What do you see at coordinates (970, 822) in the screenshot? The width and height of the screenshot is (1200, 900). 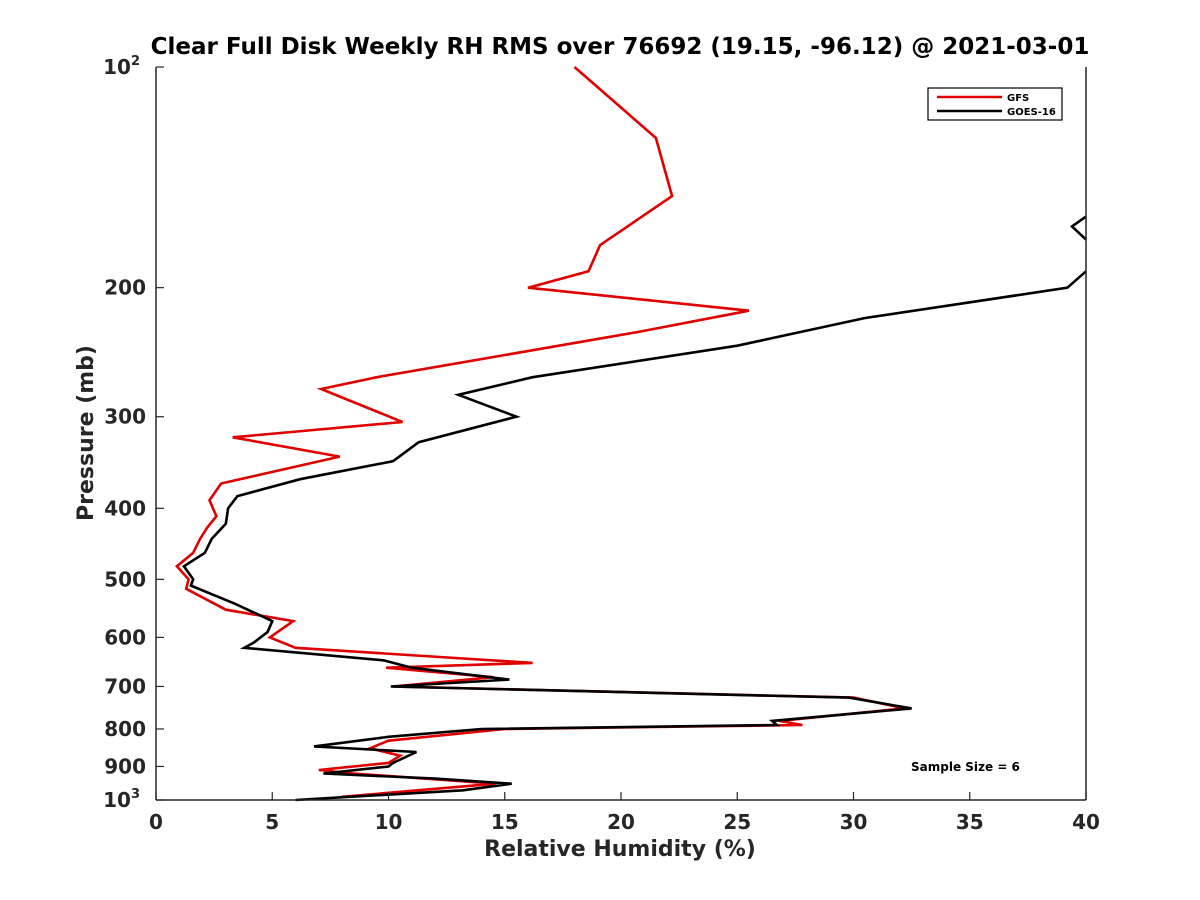 I see `x-tick-label: 35` at bounding box center [970, 822].